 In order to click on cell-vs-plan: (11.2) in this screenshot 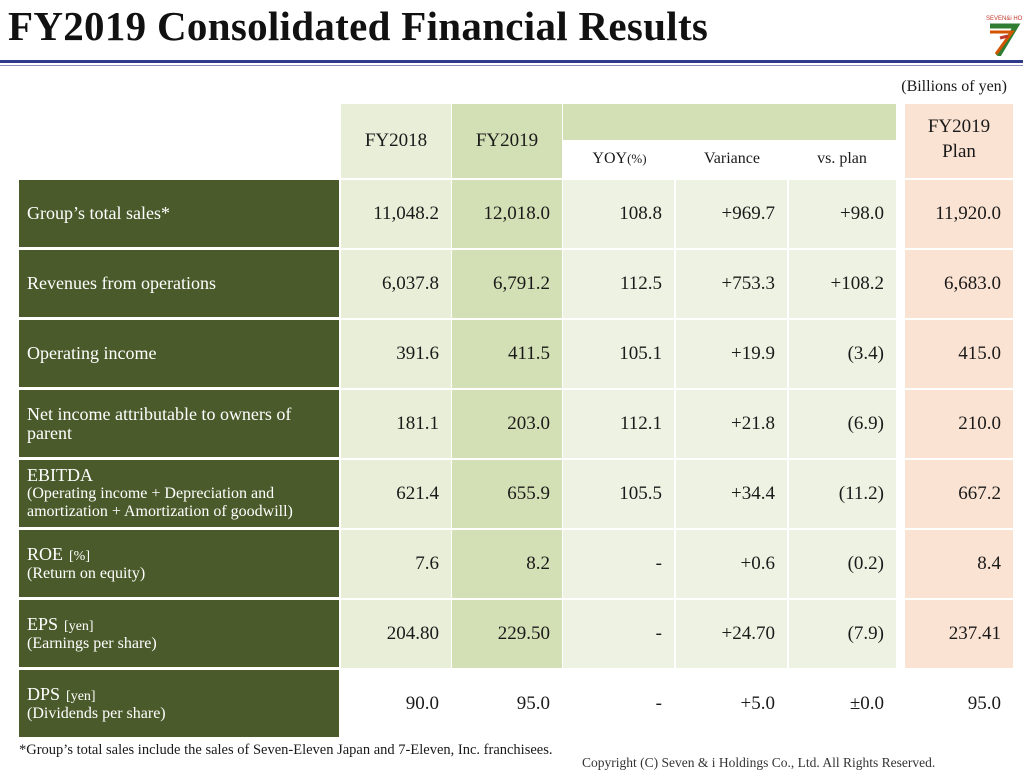, I will do `click(861, 493)`.